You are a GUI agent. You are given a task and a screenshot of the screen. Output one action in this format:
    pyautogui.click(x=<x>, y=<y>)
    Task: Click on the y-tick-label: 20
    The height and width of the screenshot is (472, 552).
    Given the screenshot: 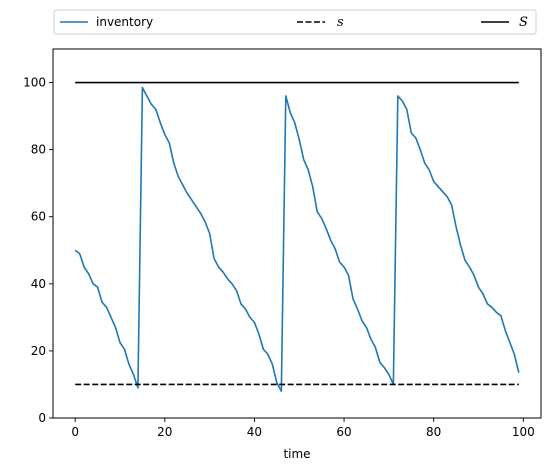 What is the action you would take?
    pyautogui.click(x=38, y=351)
    